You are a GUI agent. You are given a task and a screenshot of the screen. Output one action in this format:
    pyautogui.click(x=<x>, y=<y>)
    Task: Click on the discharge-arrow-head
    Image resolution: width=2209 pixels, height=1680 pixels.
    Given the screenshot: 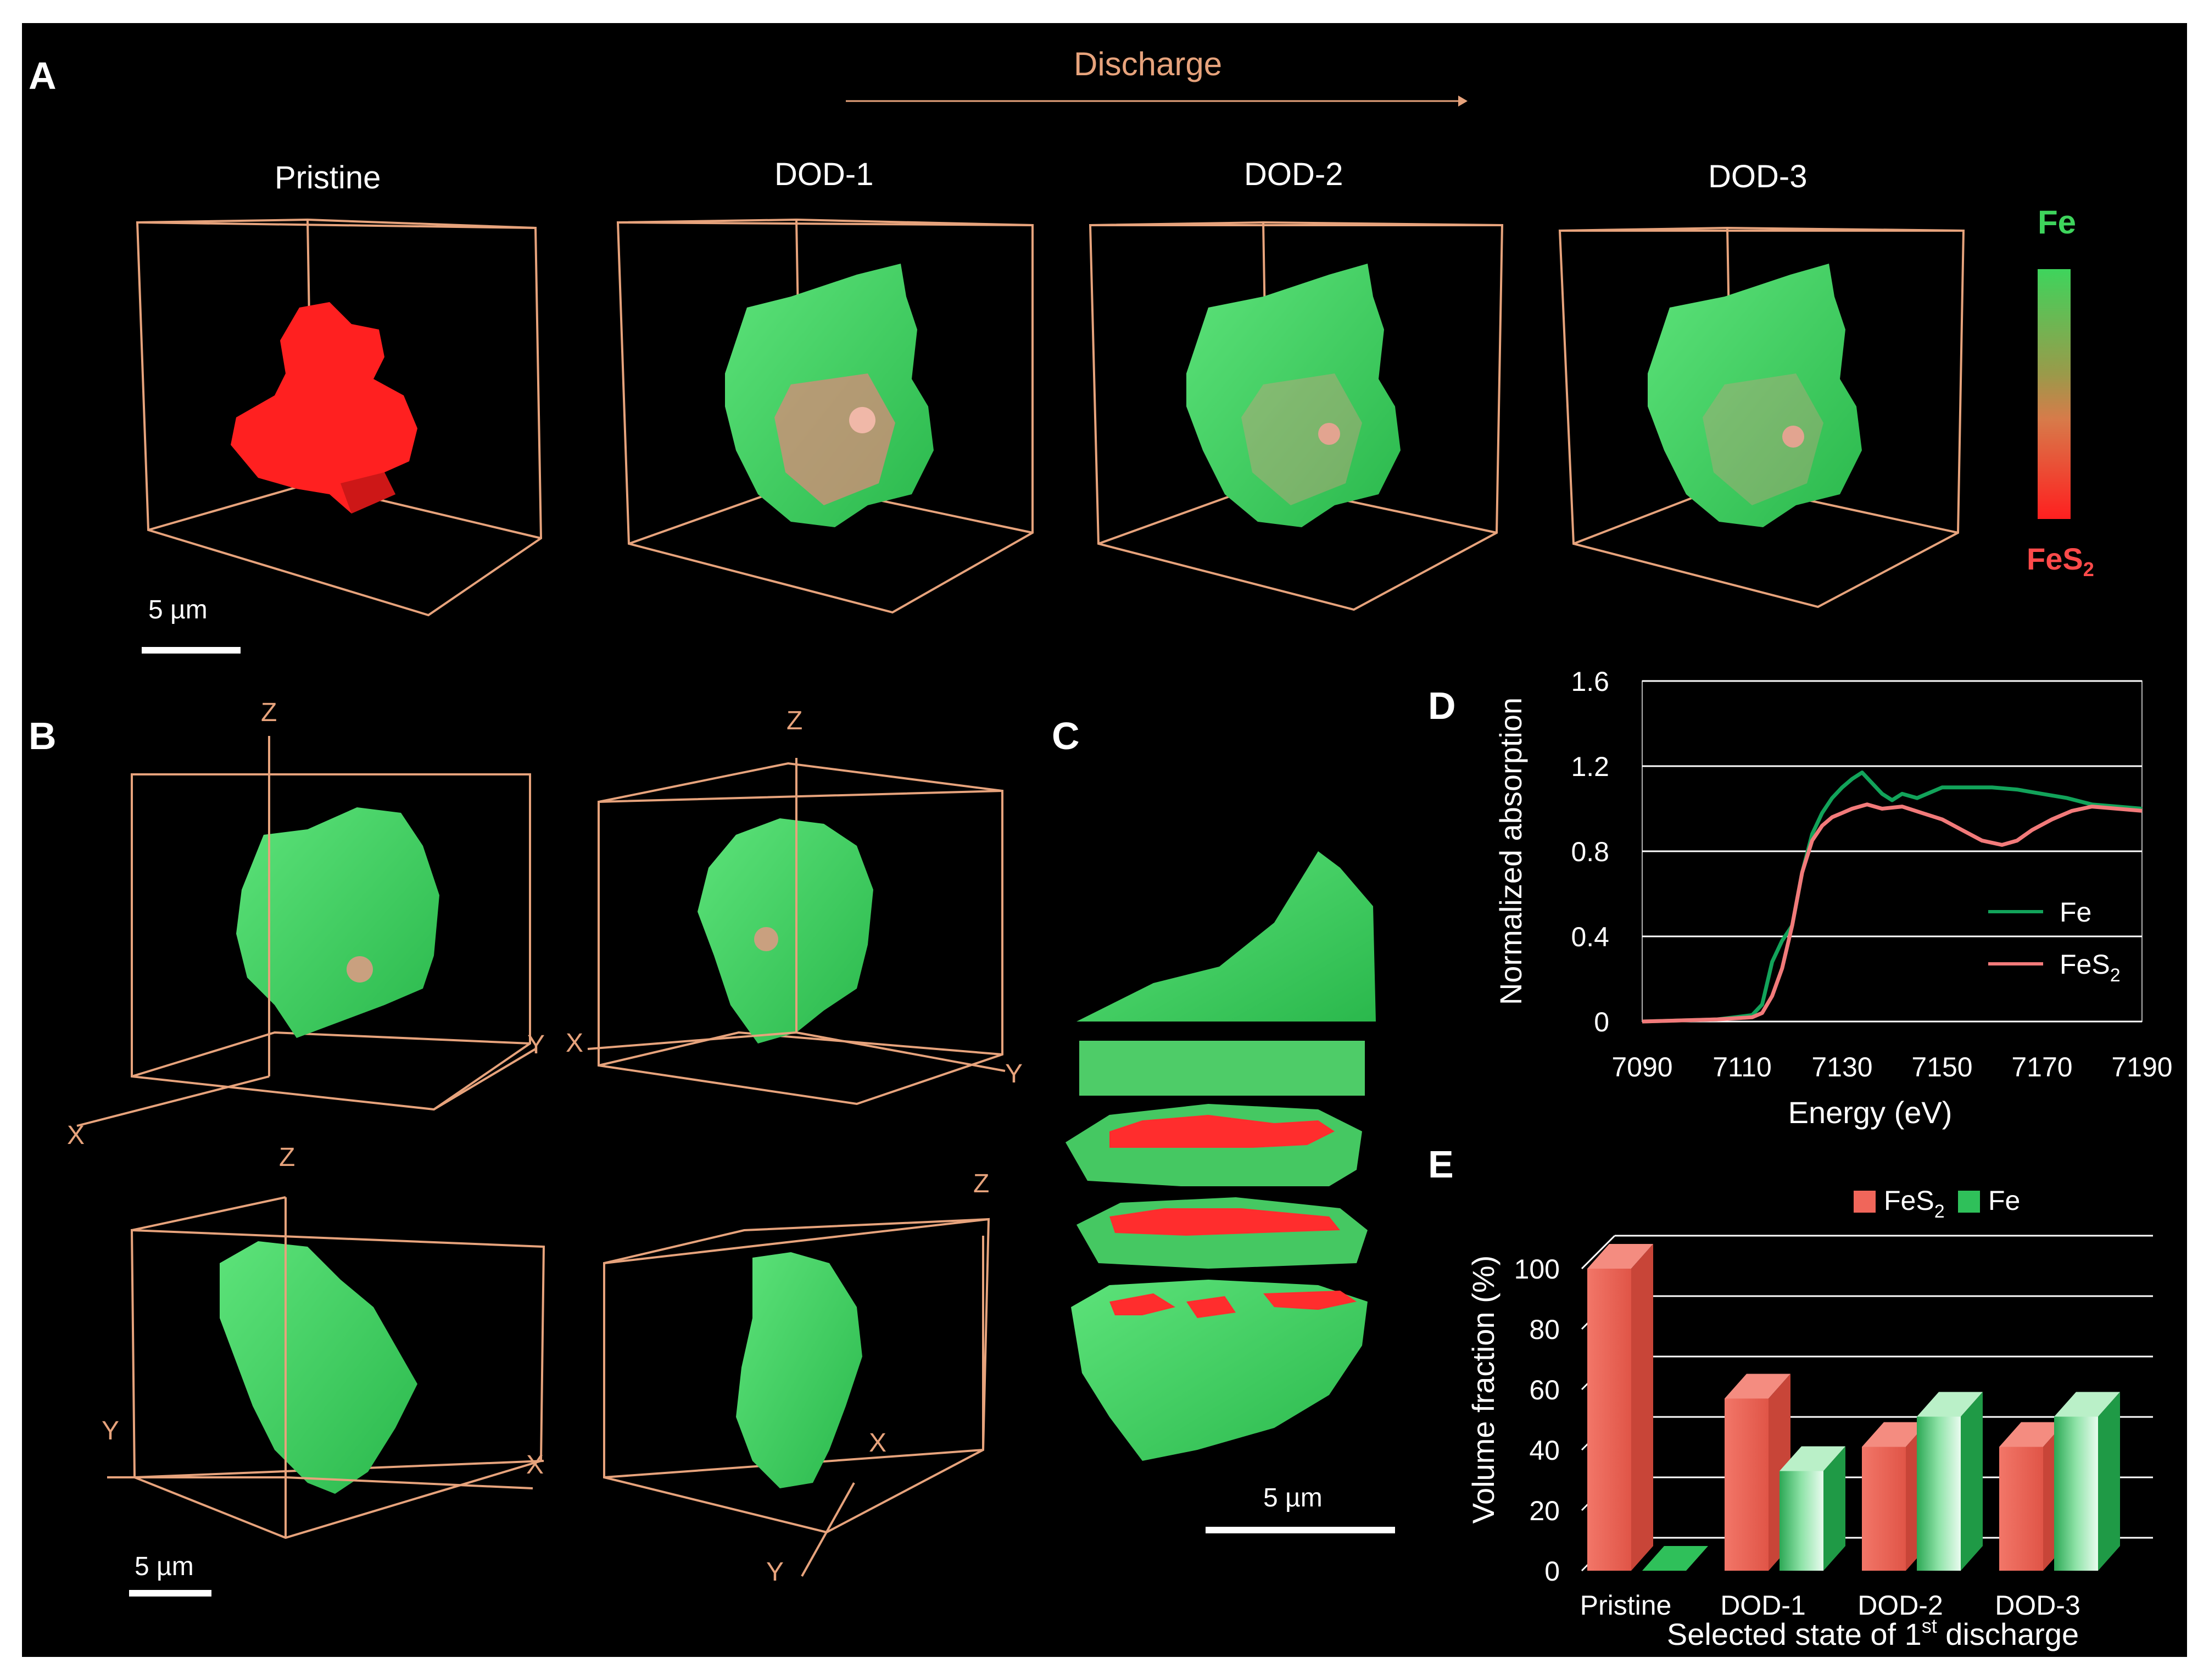 What is the action you would take?
    pyautogui.click(x=1463, y=101)
    